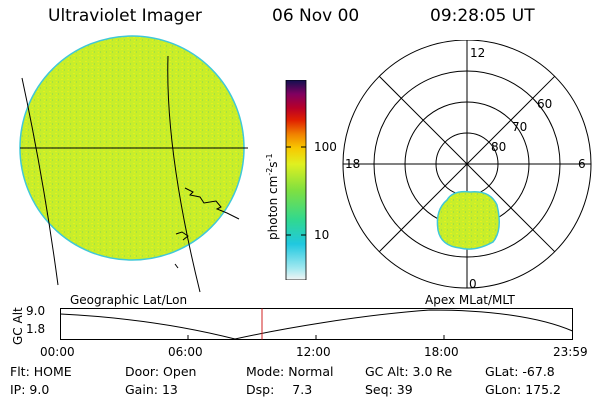 This screenshot has height=400, width=600. Describe the element at coordinates (30, 389) in the screenshot. I see `status-ip: IP: 9.0` at that location.